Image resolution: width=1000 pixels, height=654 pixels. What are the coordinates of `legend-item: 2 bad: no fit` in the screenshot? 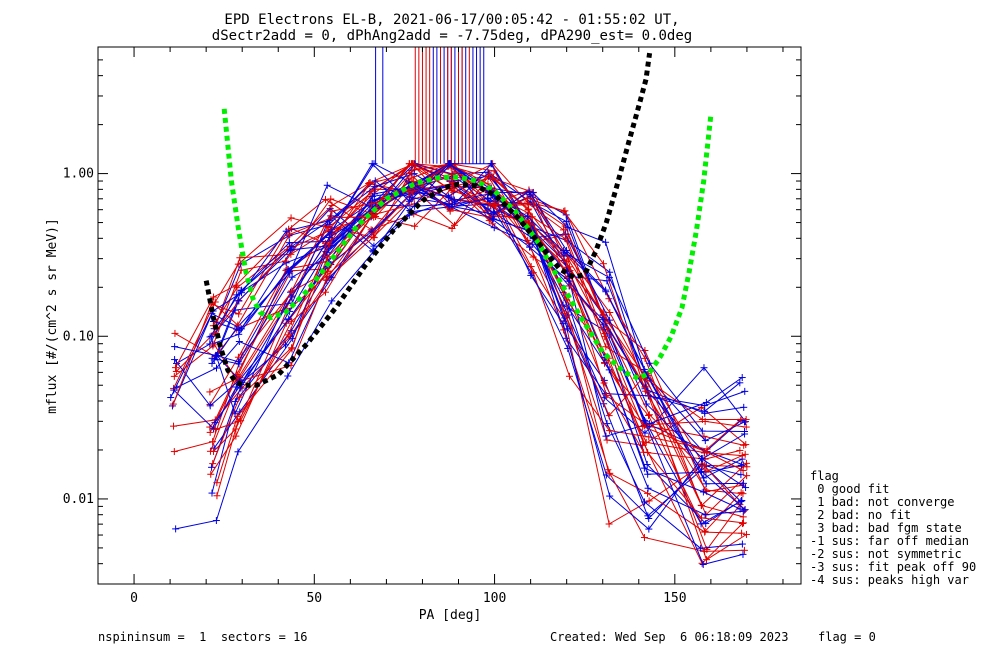 It's located at (860, 515).